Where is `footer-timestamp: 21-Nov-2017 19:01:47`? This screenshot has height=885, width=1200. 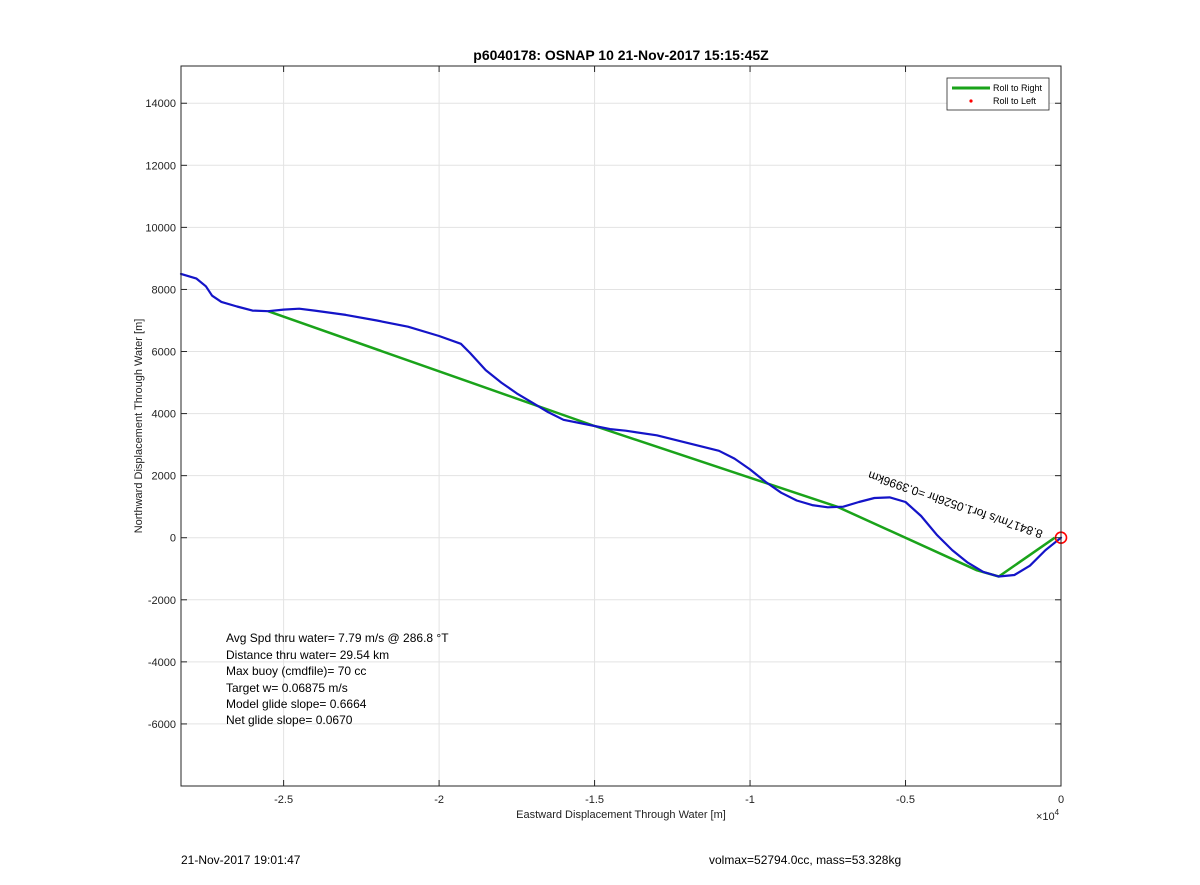 footer-timestamp: 21-Nov-2017 19:01:47 is located at coordinates (241, 860).